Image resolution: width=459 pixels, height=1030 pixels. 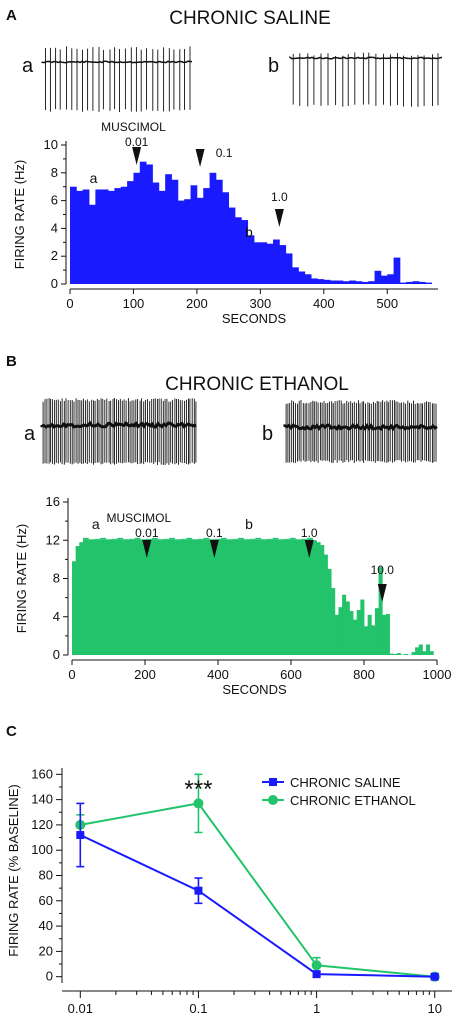 I want to click on panel-c-y-tick-label: 0, so click(x=49, y=976).